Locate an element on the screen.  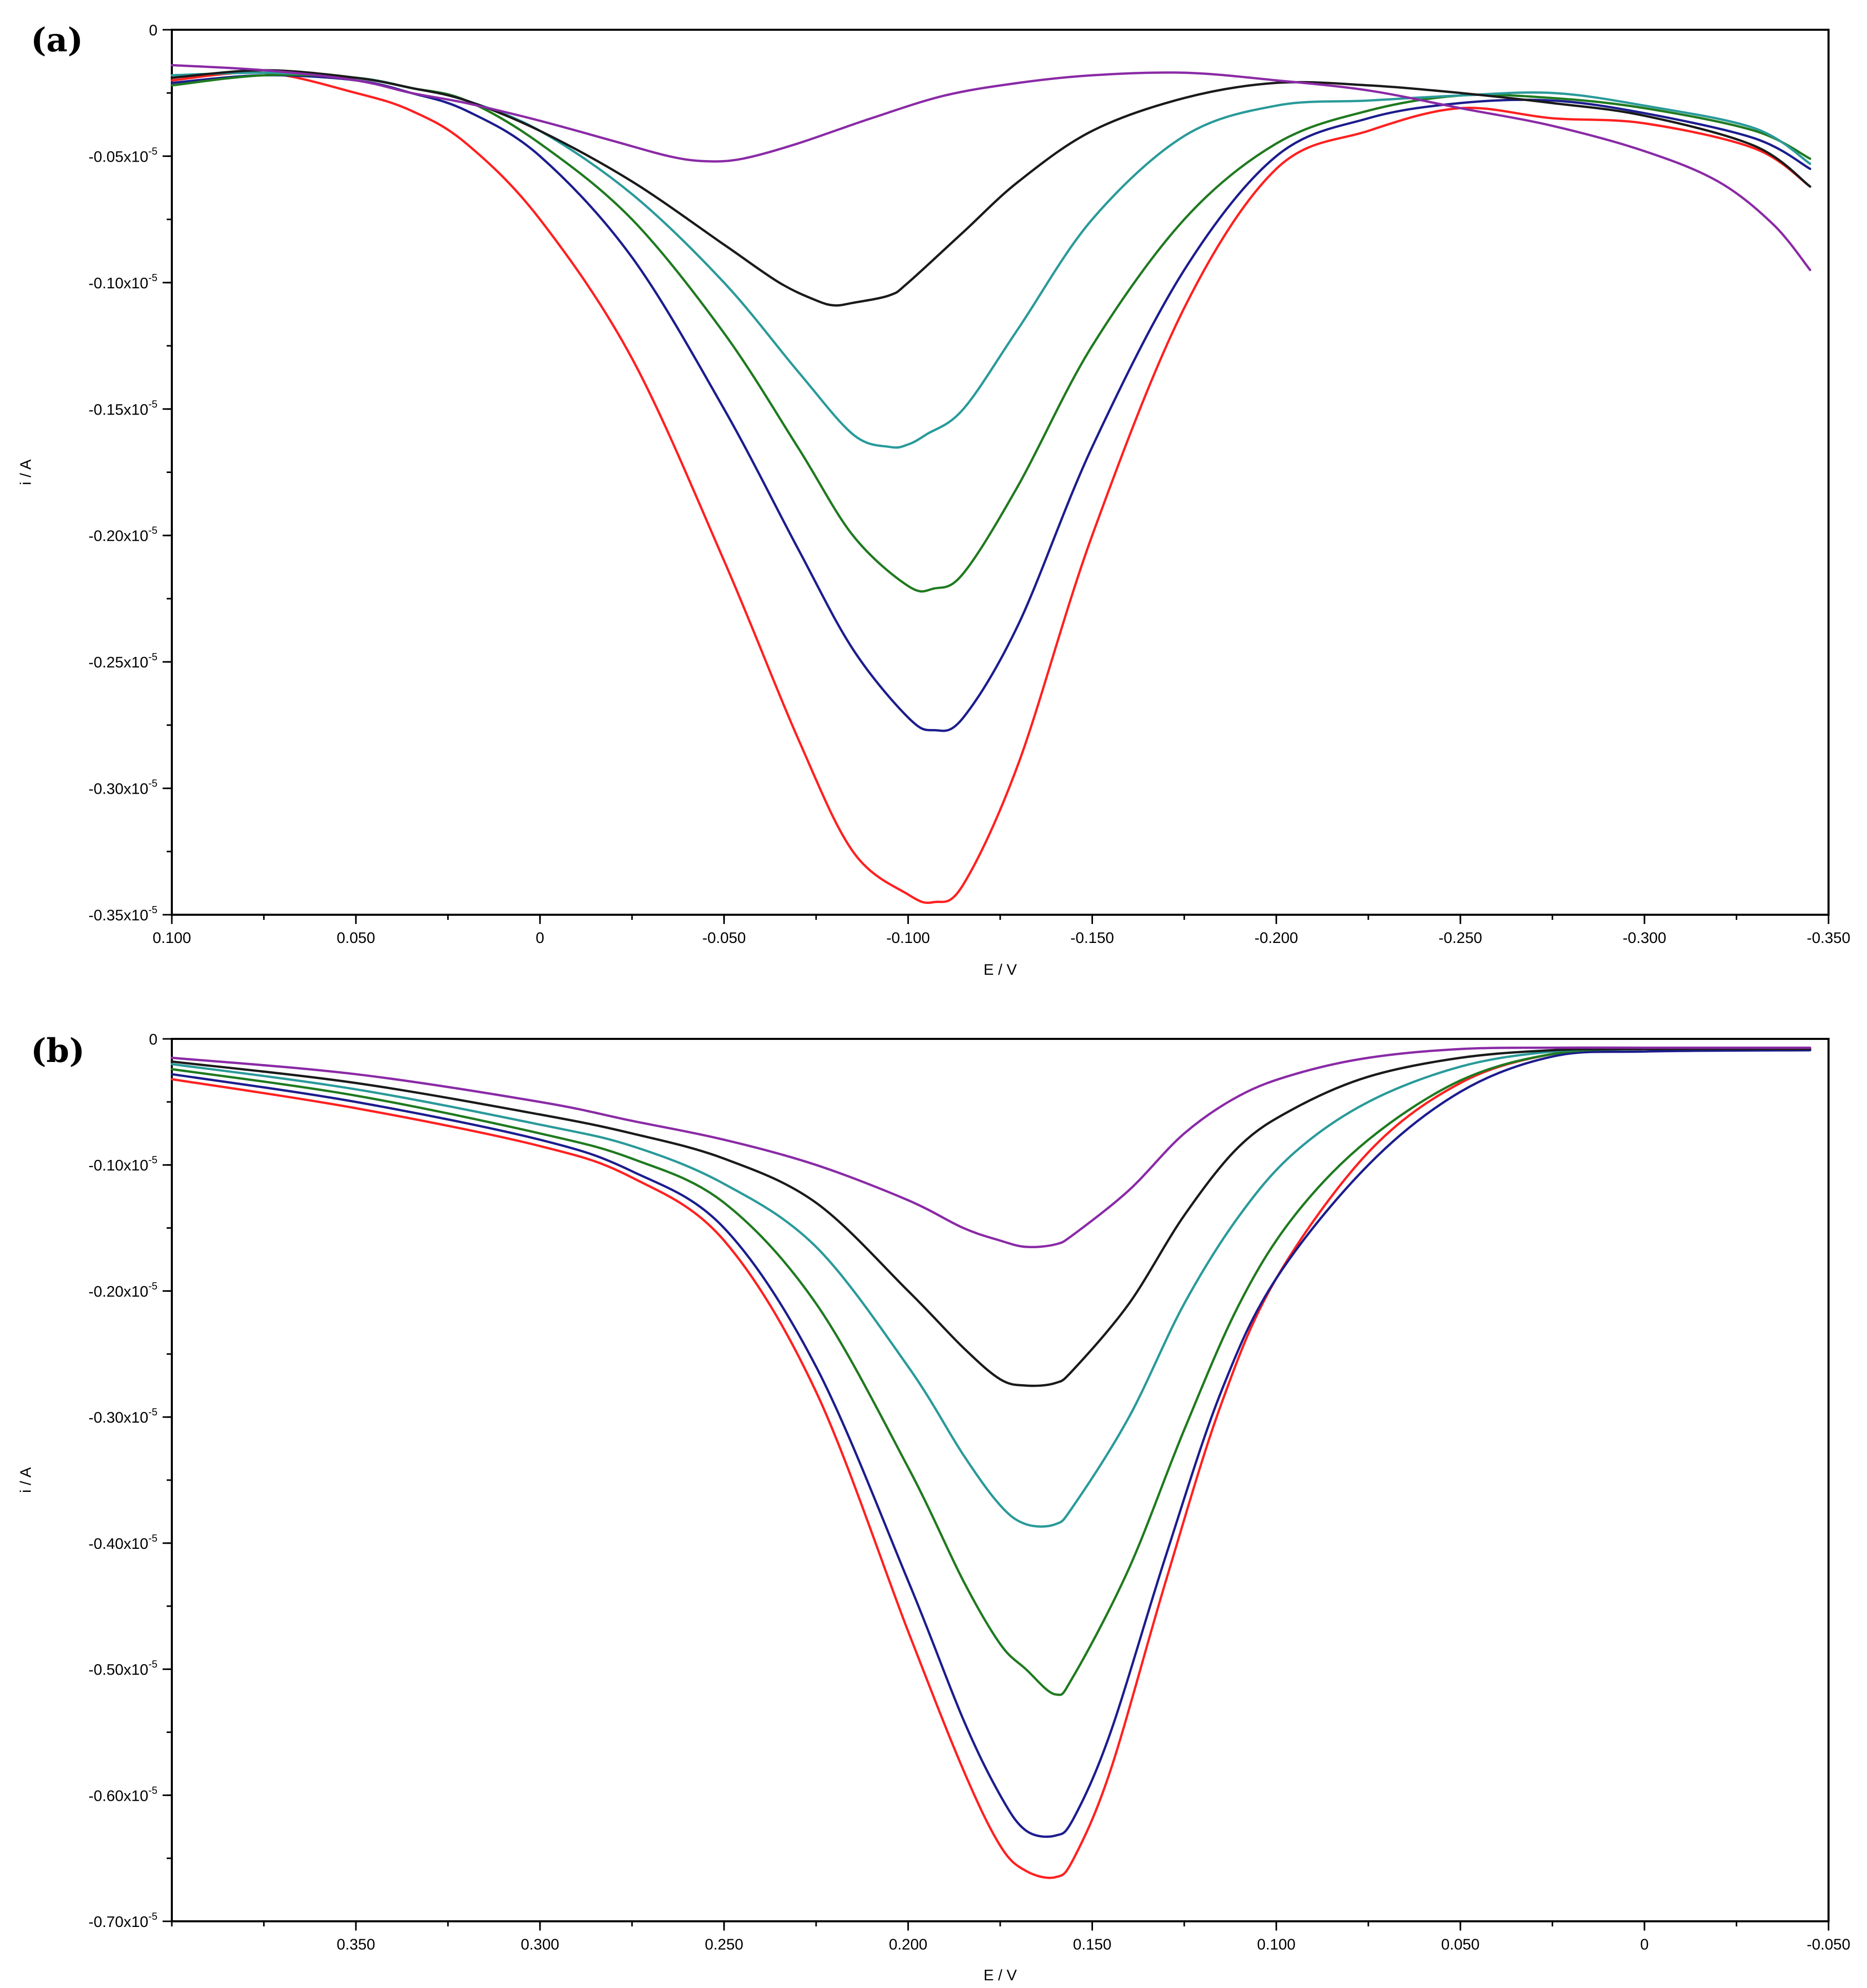
y-tick-label: -0.05x10⁻⁵ is located at coordinates (122, 155).